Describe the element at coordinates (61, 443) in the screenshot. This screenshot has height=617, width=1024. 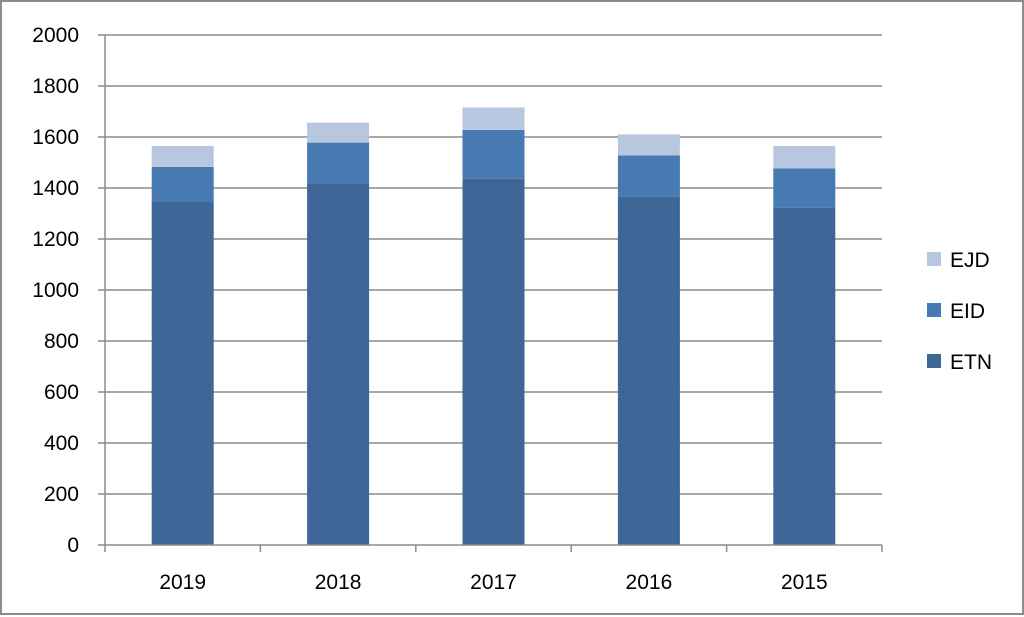
I see `y-tick-label: 400` at that location.